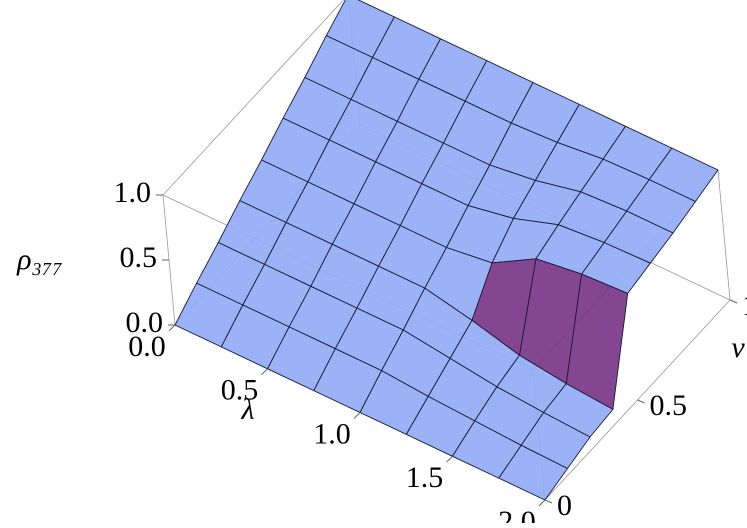  I want to click on x-tick-label: 1.0, so click(332, 433).